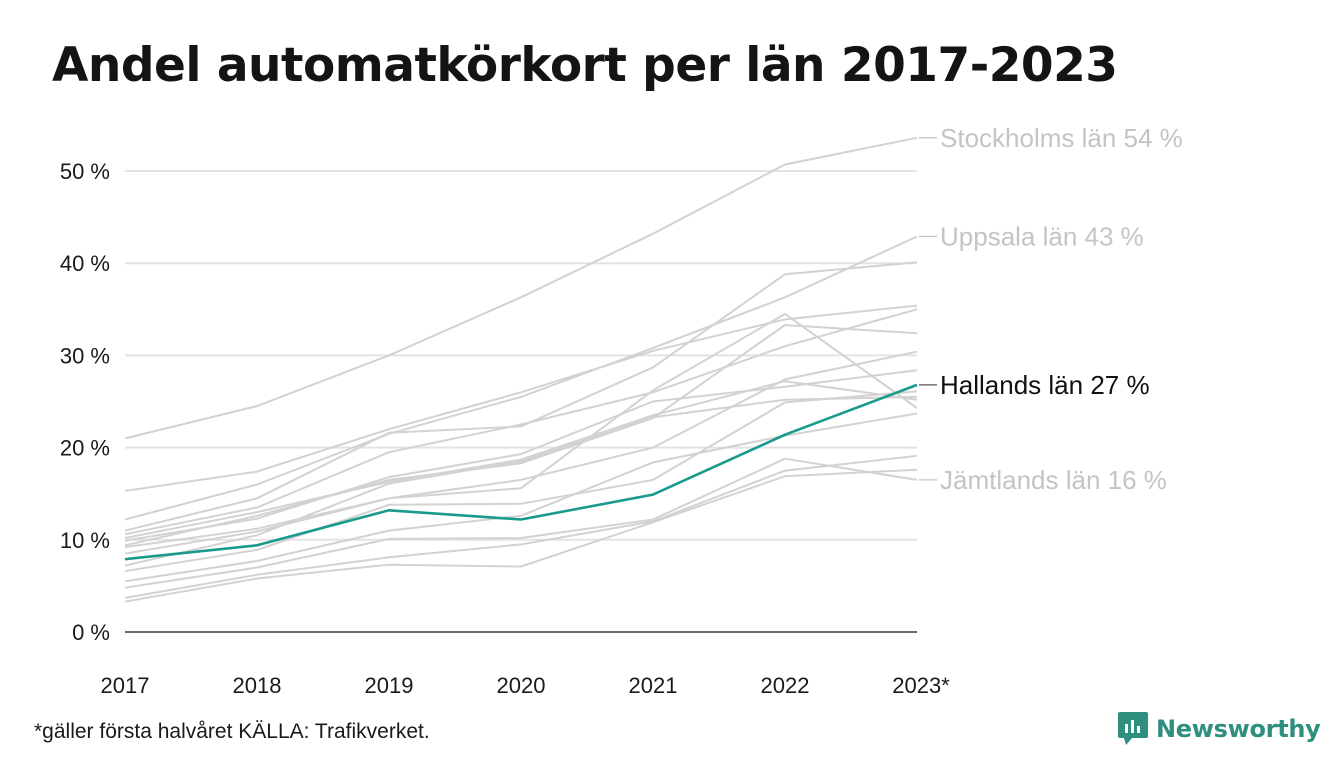 The image size is (1340, 780). Describe the element at coordinates (389, 685) in the screenshot. I see `x-tick-label: 2019` at that location.